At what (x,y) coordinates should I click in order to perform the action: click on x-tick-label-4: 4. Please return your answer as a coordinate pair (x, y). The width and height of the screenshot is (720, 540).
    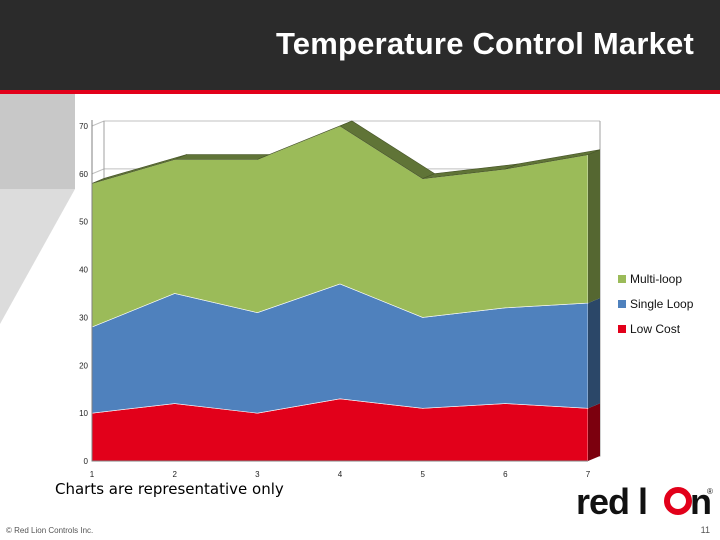
    Looking at the image, I should click on (340, 474).